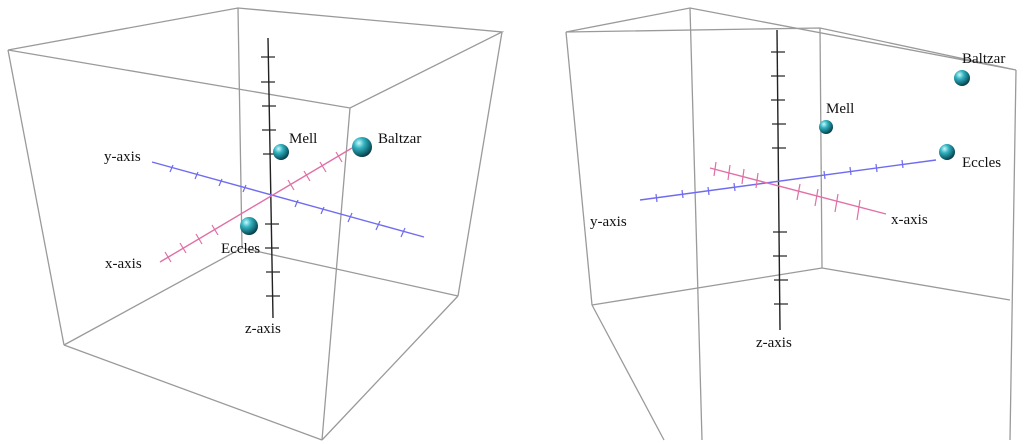 The height and width of the screenshot is (444, 1024). I want to click on left-point-eccles: Eccles, so click(240, 237).